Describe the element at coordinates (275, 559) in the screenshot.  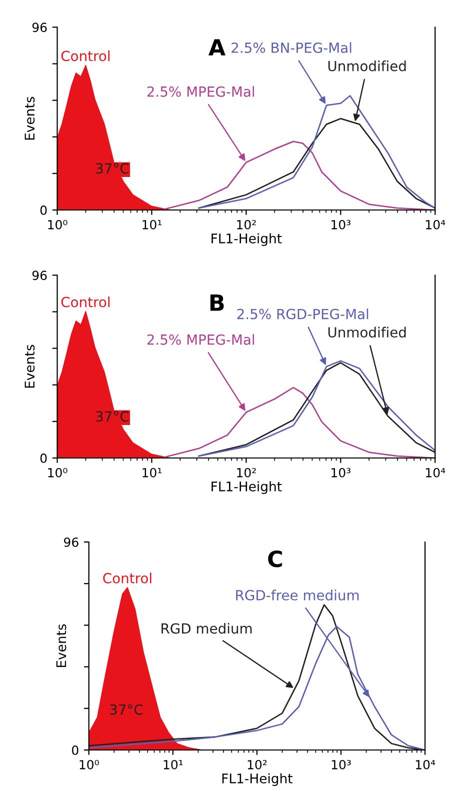
I see `chart-title: C` at that location.